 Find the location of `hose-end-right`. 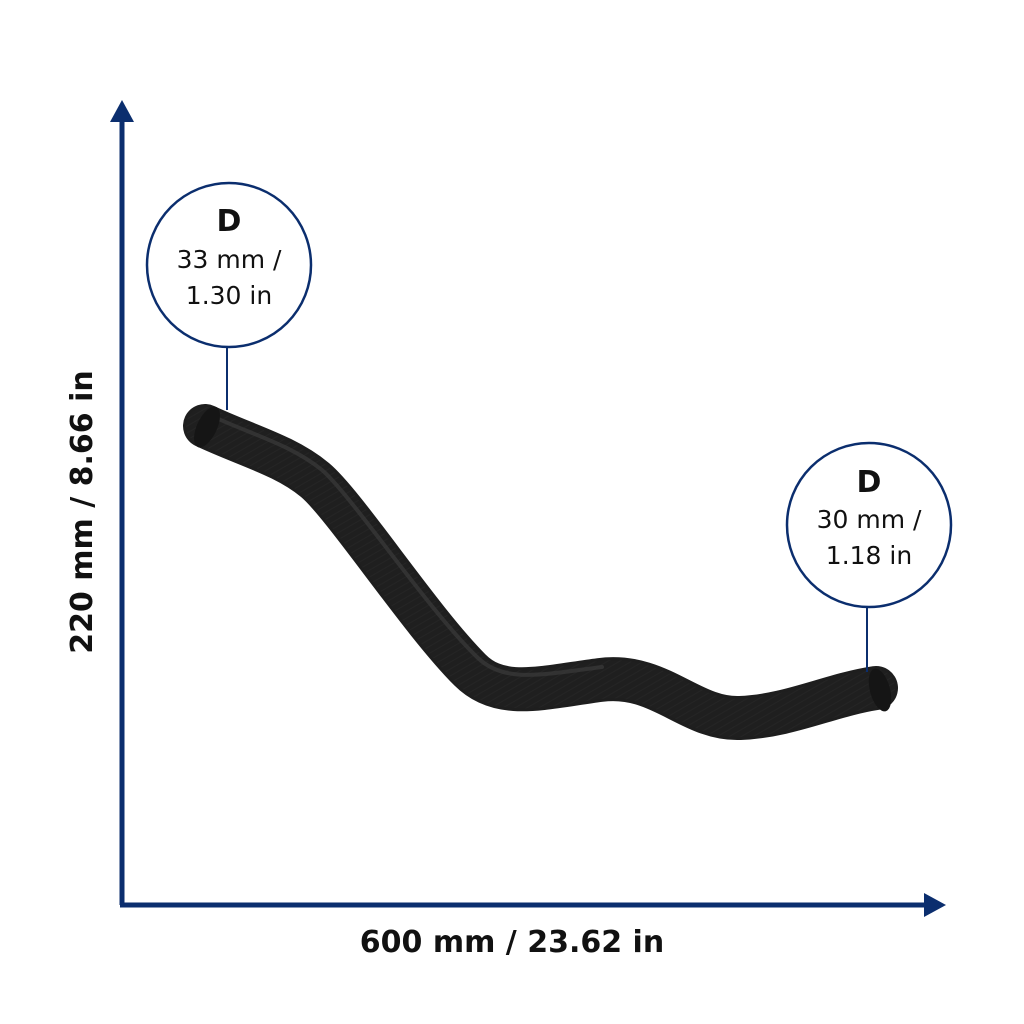

hose-end-right is located at coordinates (880, 690).